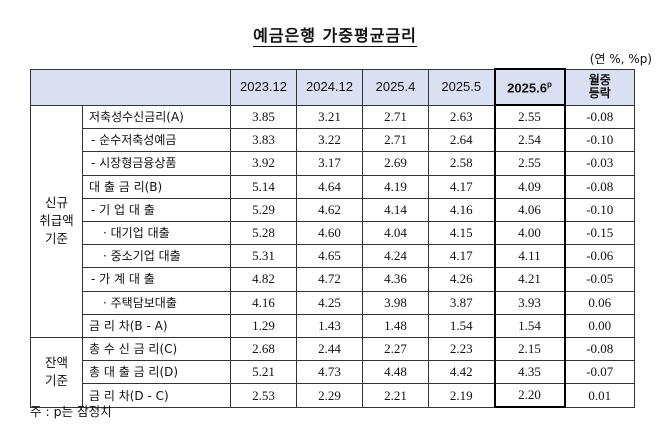 This screenshot has height=445, width=670. I want to click on table-cell: -0.15, so click(599, 233).